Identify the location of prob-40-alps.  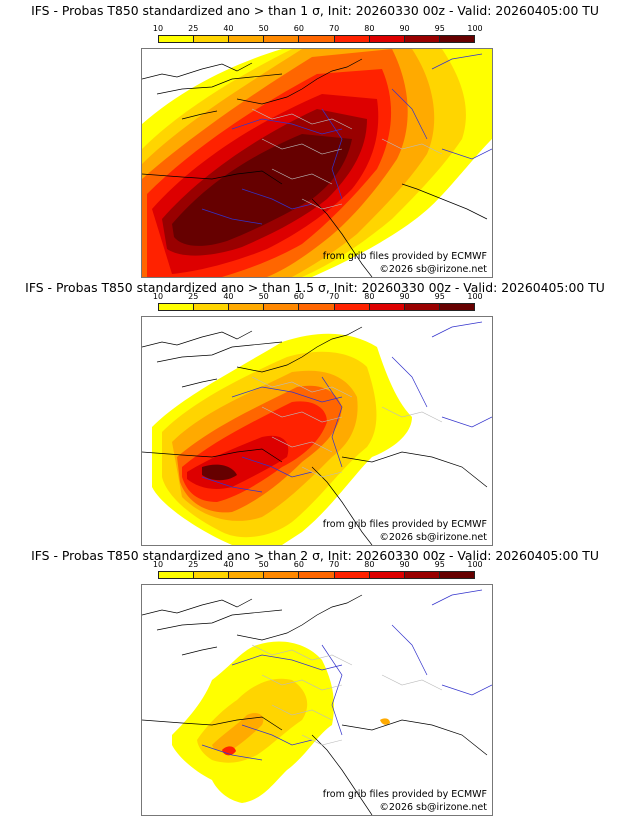
(385, 721).